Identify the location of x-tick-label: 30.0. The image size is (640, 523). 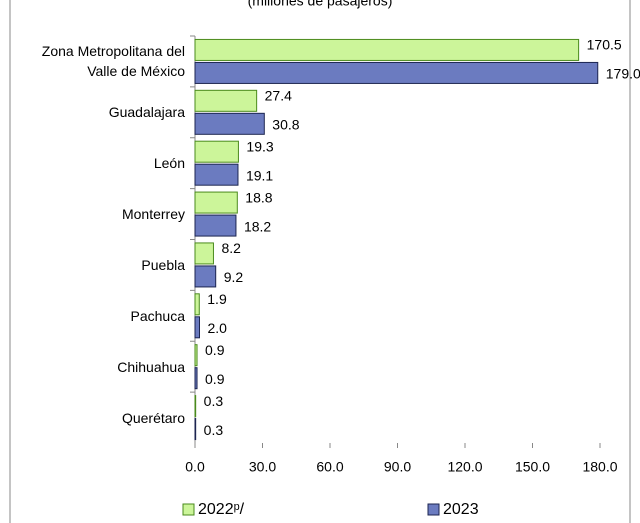
(262, 467).